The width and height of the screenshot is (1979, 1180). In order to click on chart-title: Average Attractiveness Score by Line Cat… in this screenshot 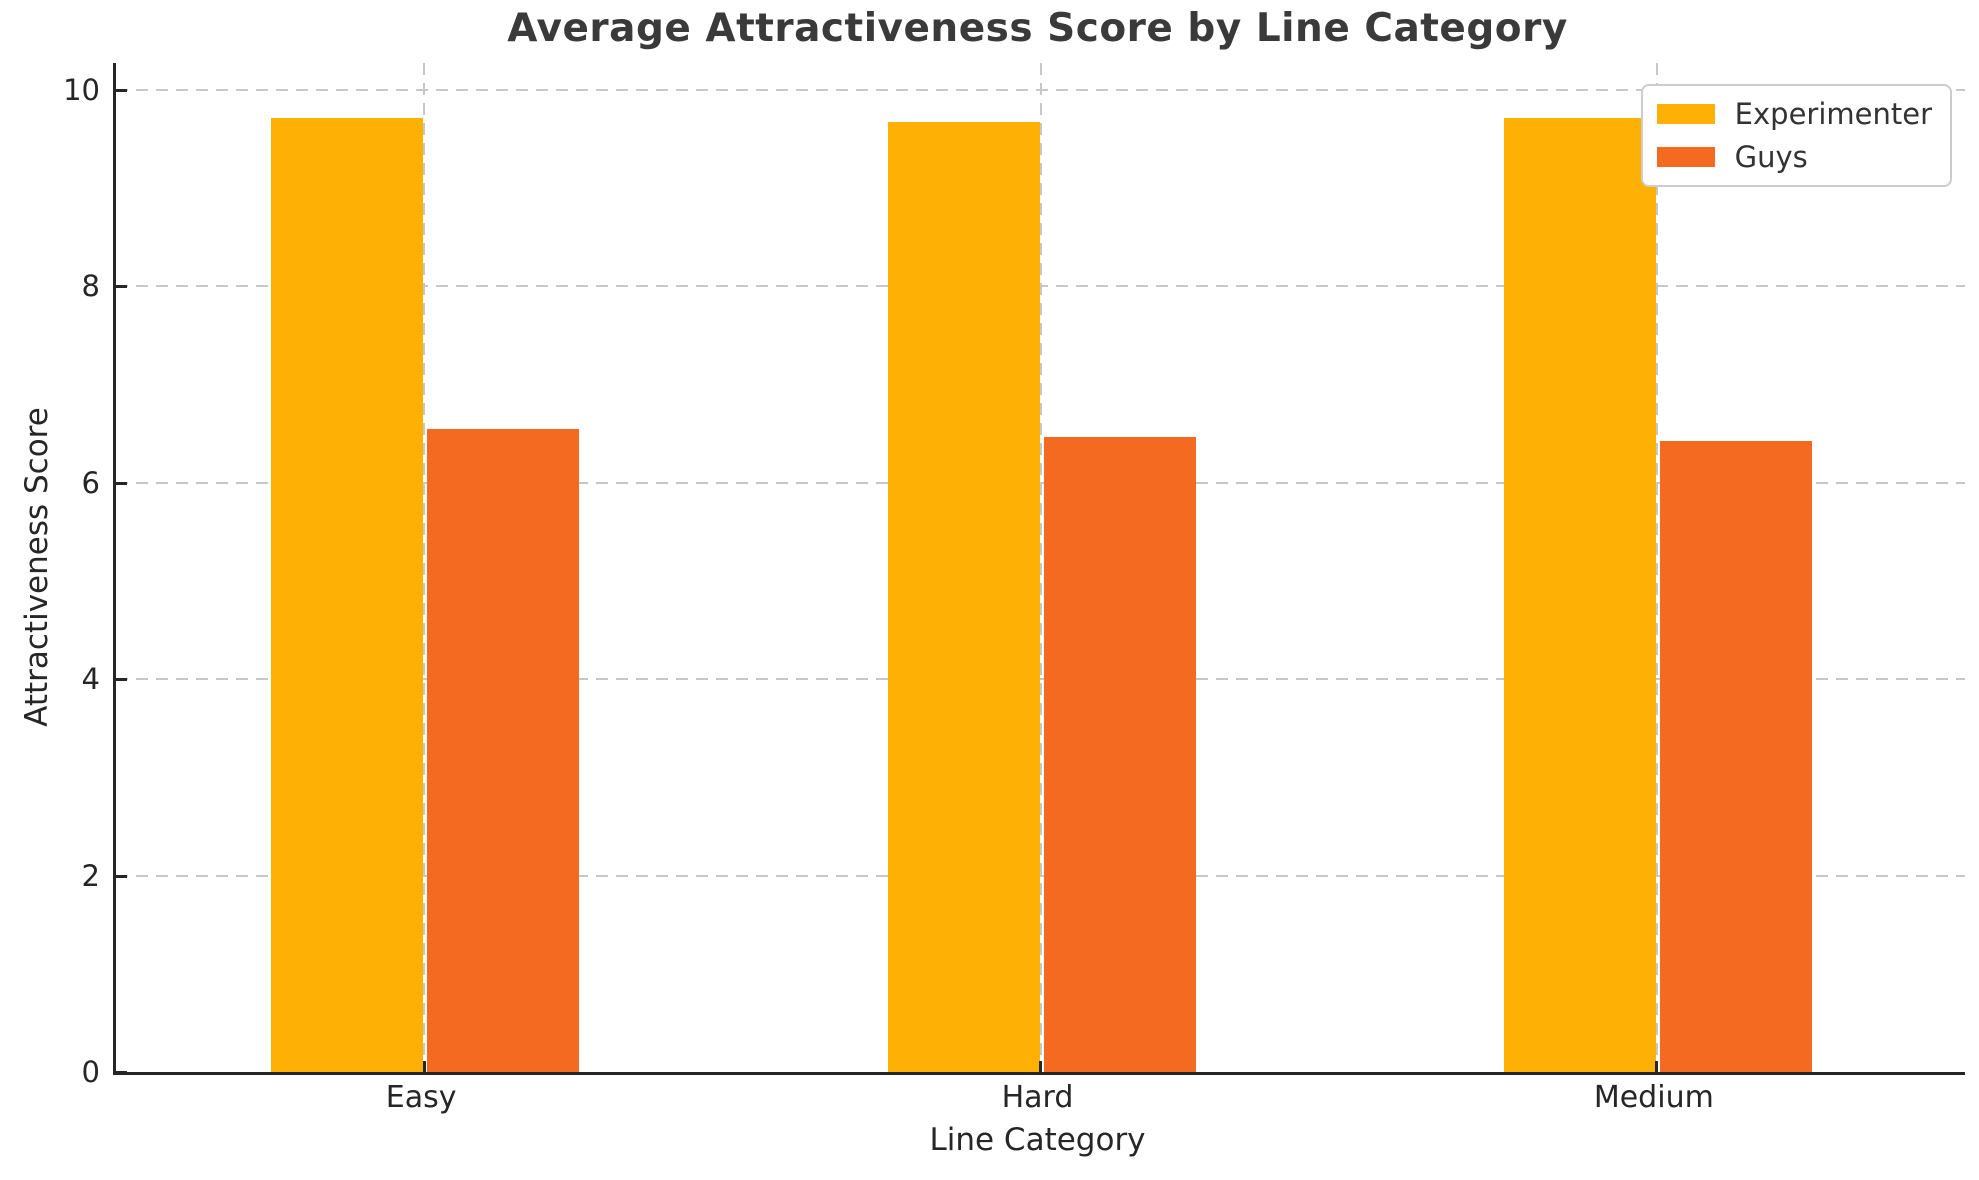, I will do `click(1037, 28)`.